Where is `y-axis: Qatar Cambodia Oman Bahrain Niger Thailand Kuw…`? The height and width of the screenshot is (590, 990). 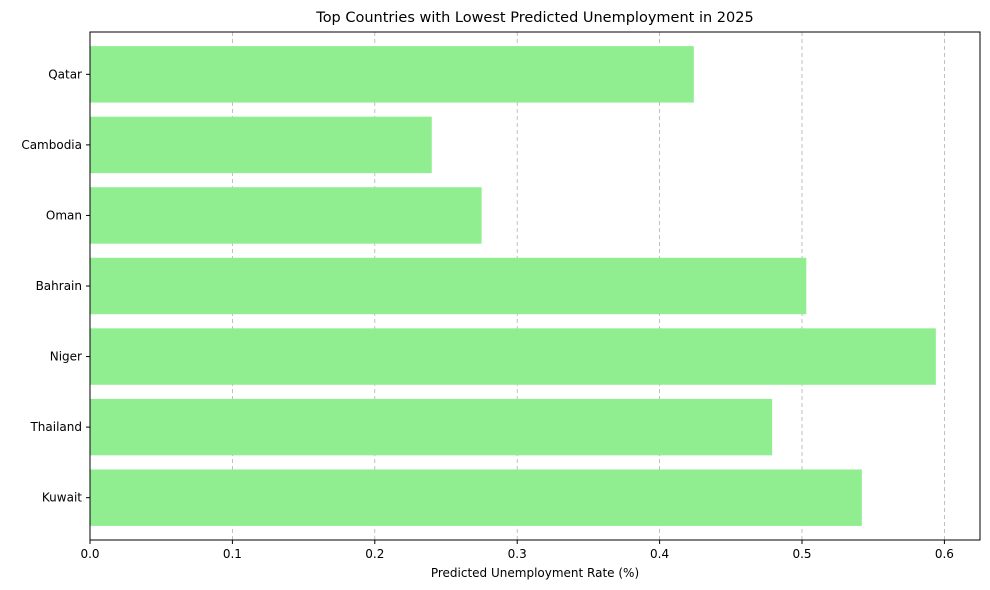 y-axis: Qatar Cambodia Oman Bahrain Niger Thailand Kuw… is located at coordinates (55, 286).